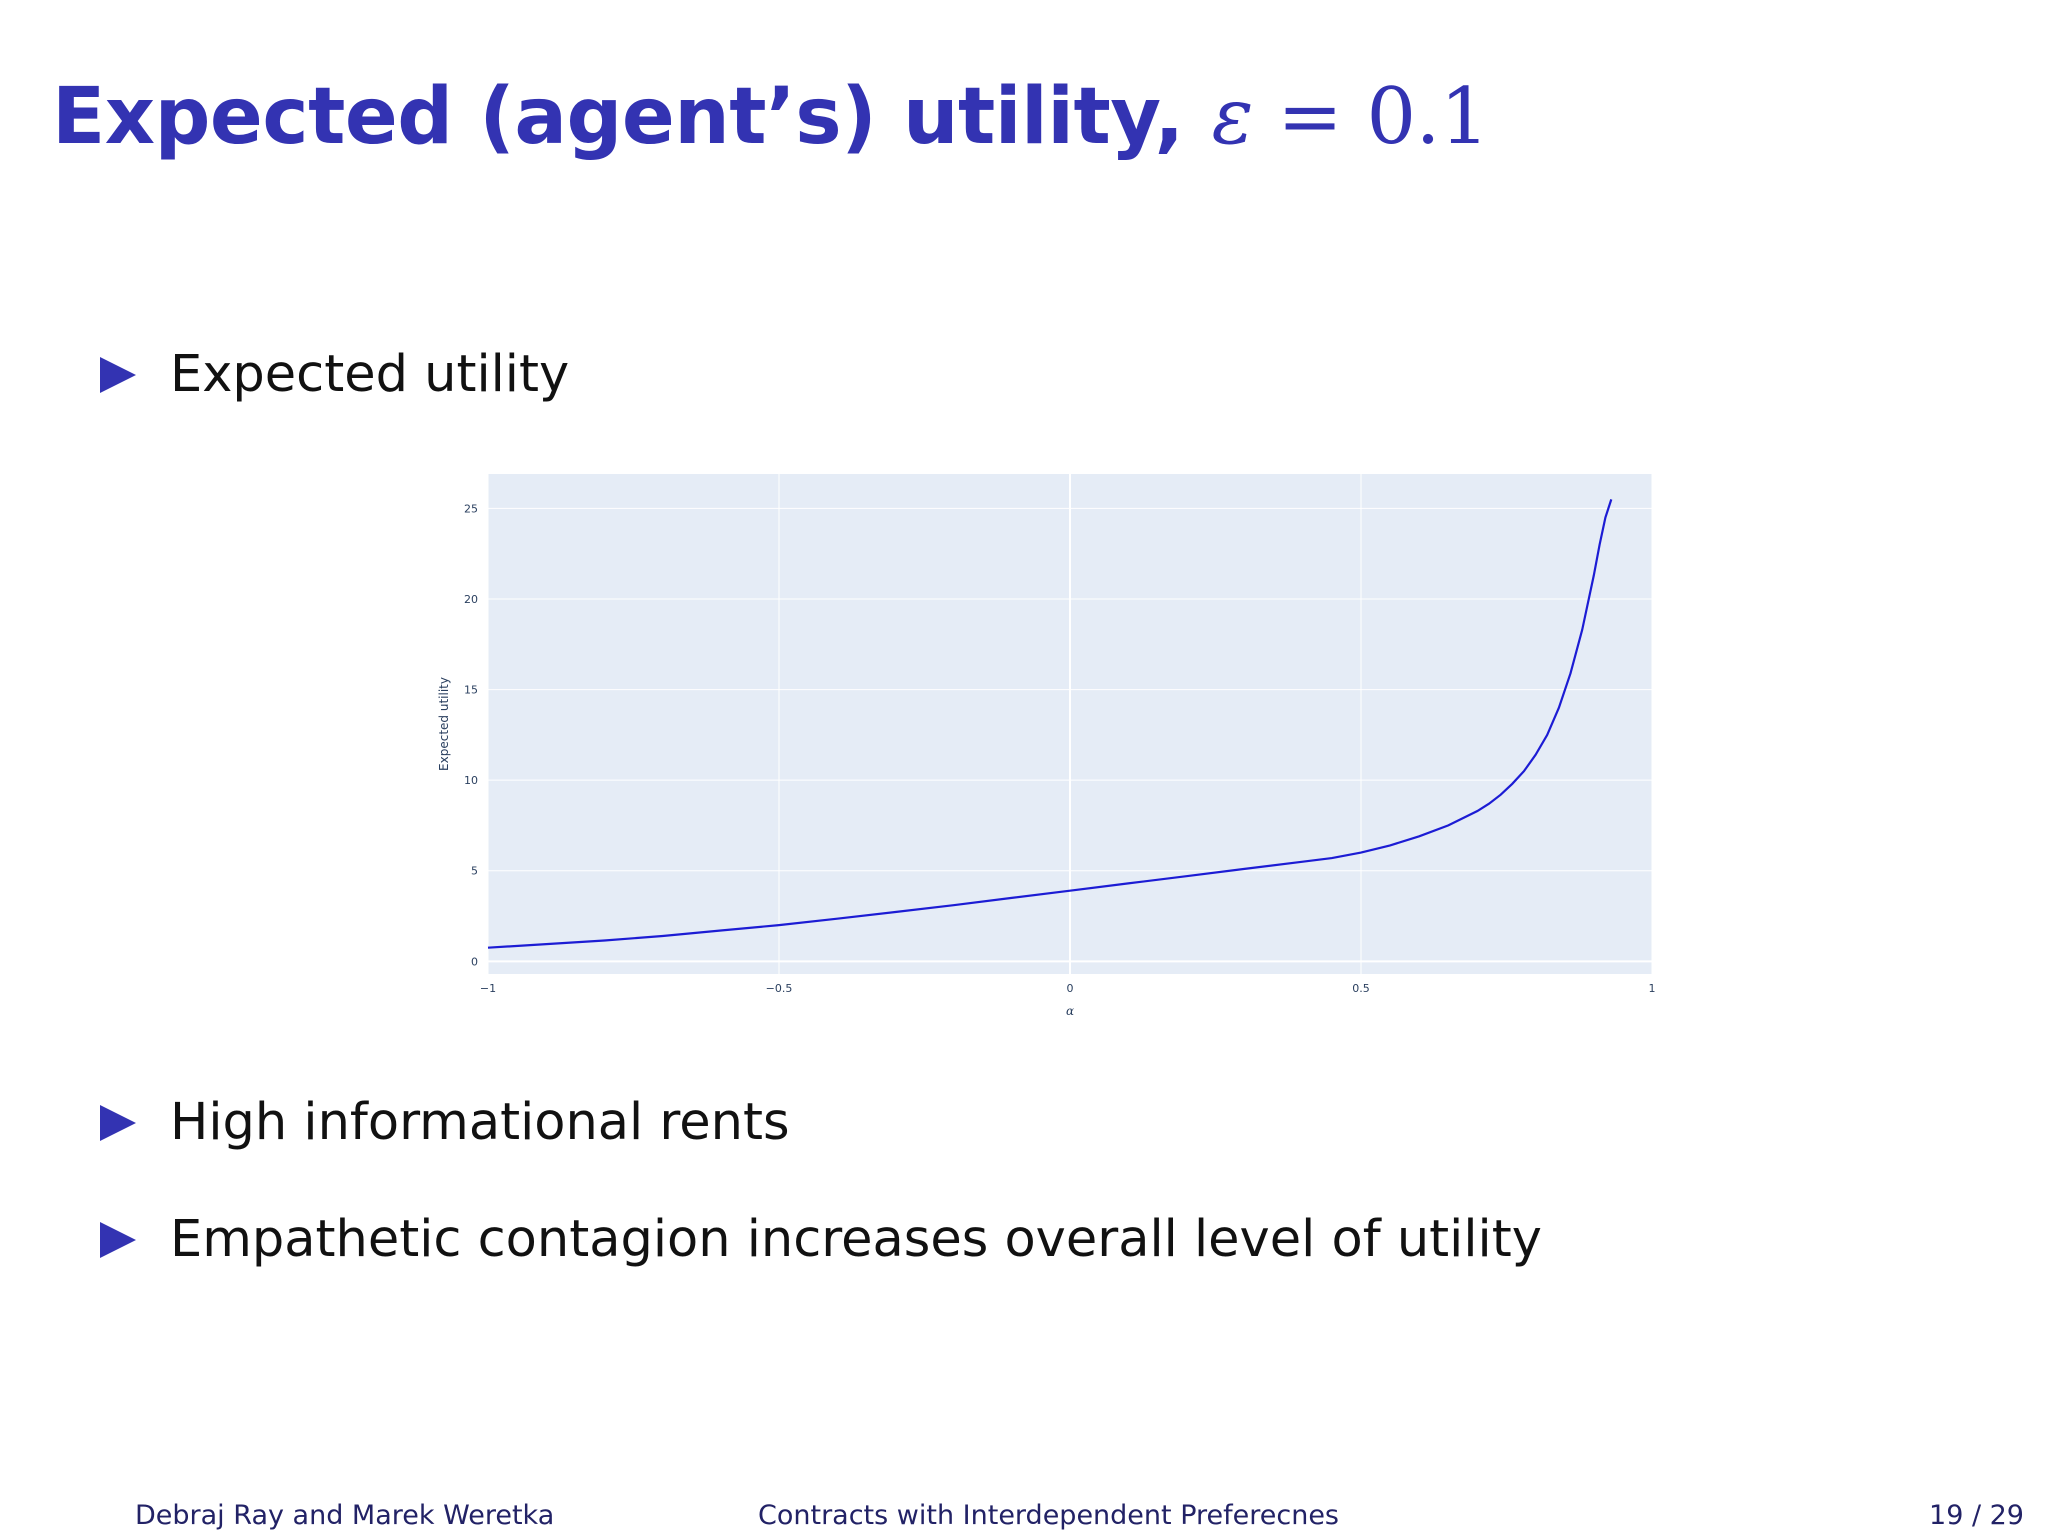 This screenshot has height=1536, width=2048. Describe the element at coordinates (471, 735) in the screenshot. I see `y-tick-labels: 0 5 10 15 20 25` at that location.